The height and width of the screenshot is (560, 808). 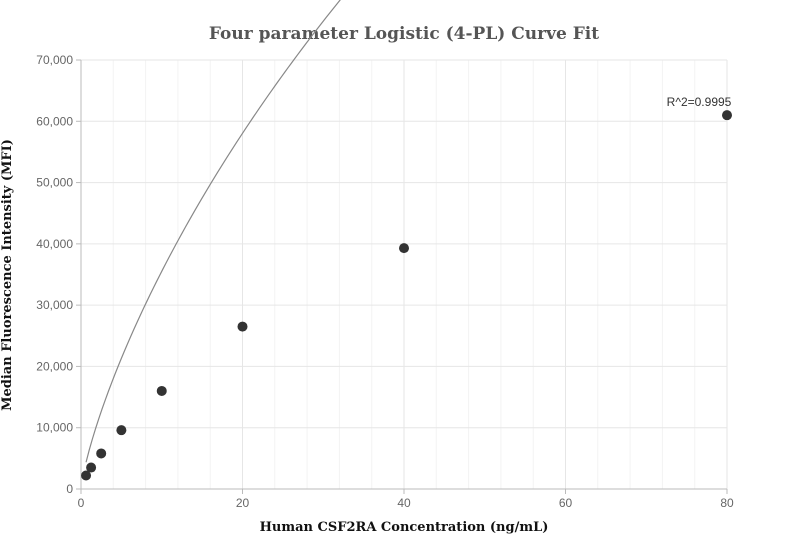 What do you see at coordinates (54, 121) in the screenshot?
I see `y-tick-label: 60,000` at bounding box center [54, 121].